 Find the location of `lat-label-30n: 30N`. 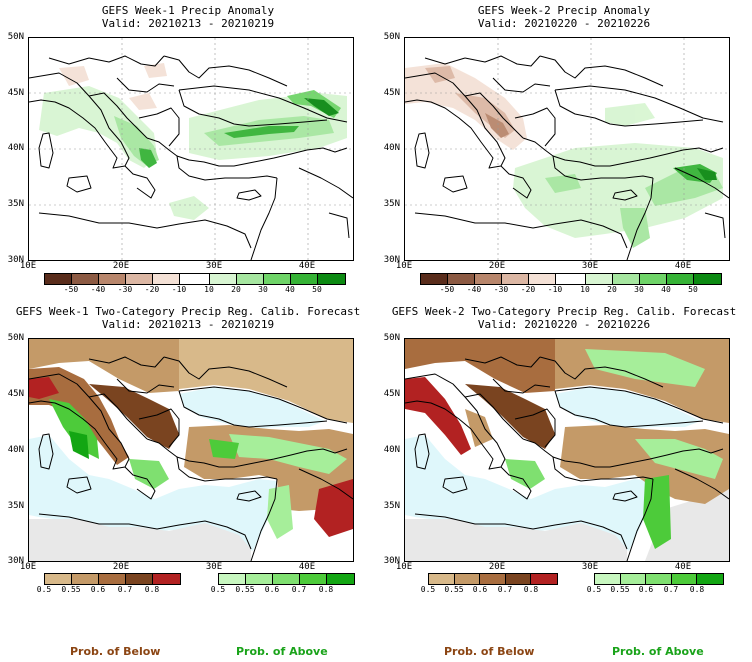

lat-label-30n: 30N is located at coordinates (15, 561).